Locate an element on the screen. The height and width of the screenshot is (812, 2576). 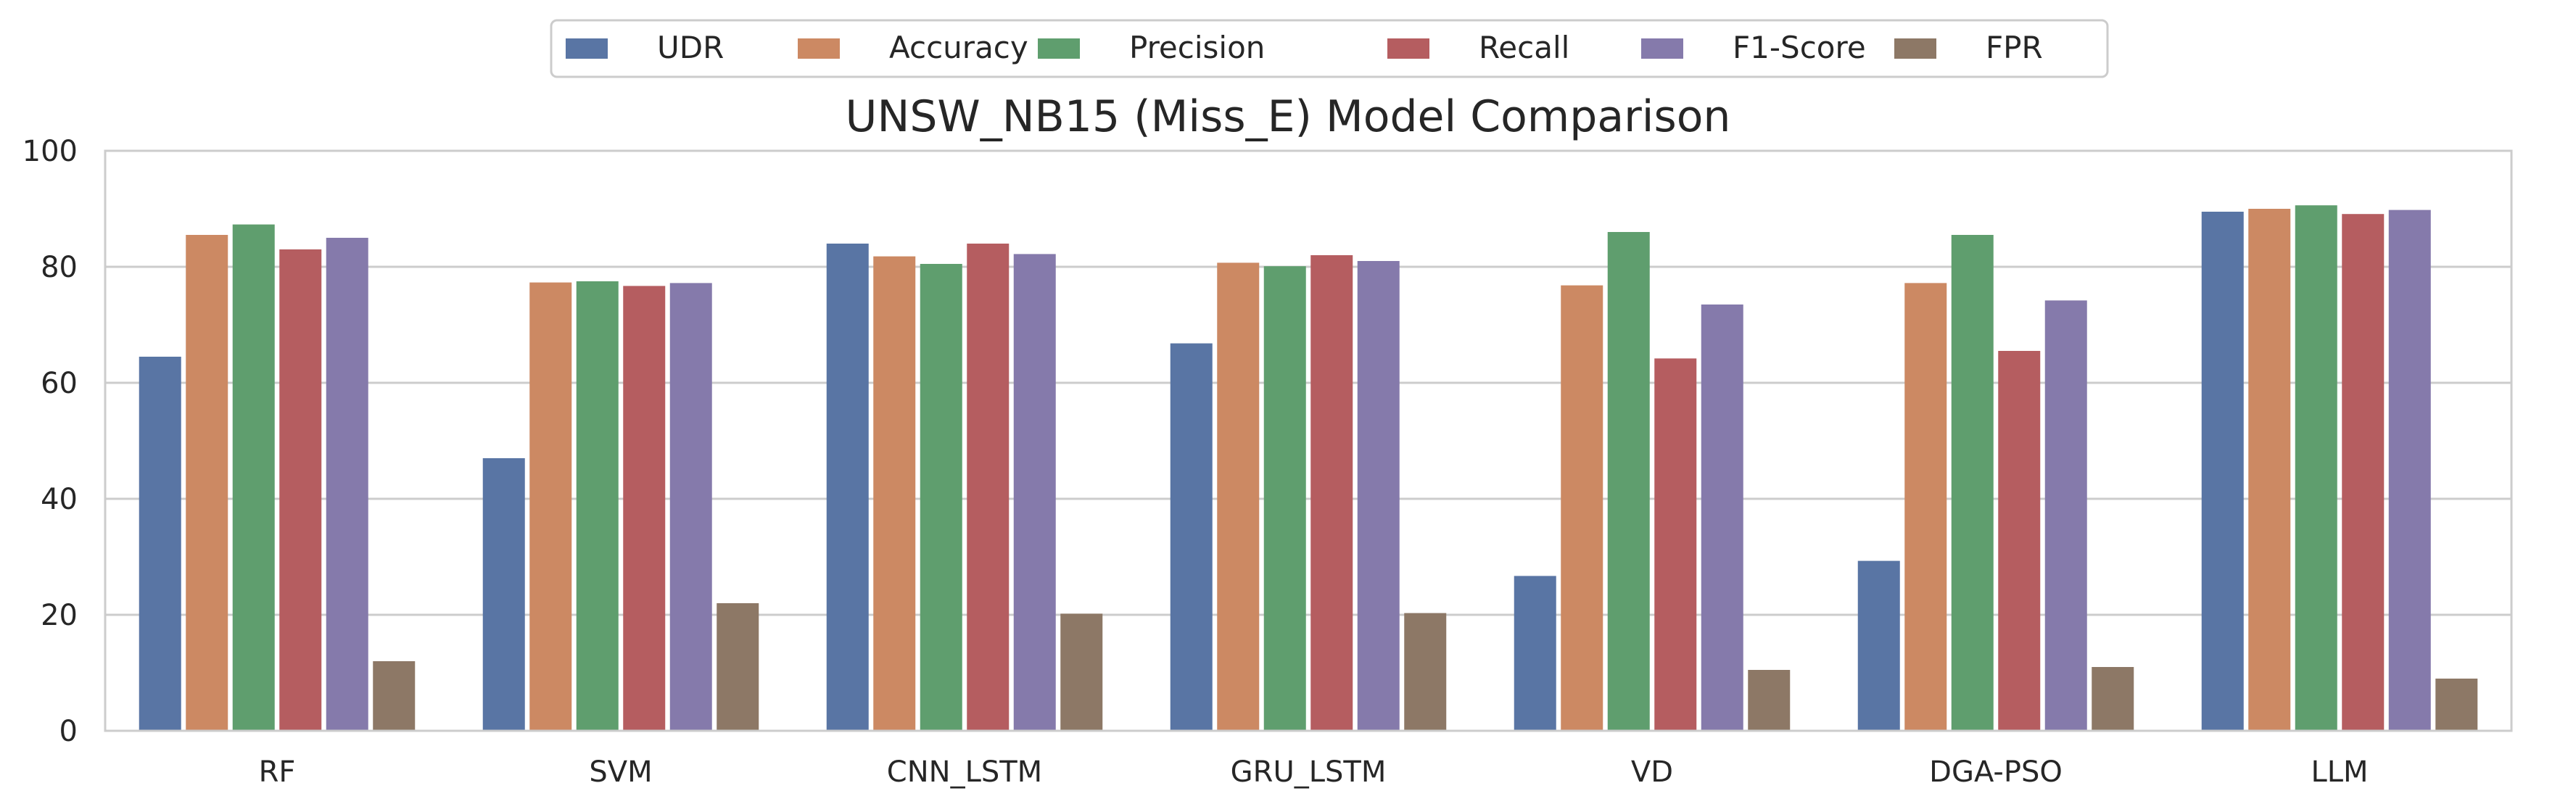
bar-VD-F1-Score is located at coordinates (1722, 517).